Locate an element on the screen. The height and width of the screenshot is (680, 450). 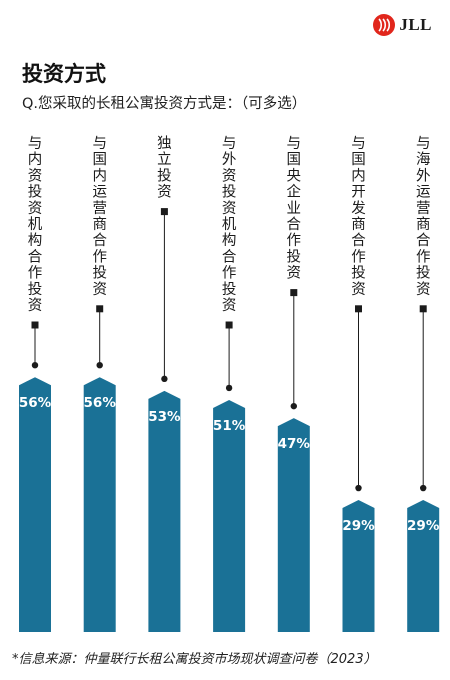
page-title: 投资方式 is located at coordinates (64, 74).